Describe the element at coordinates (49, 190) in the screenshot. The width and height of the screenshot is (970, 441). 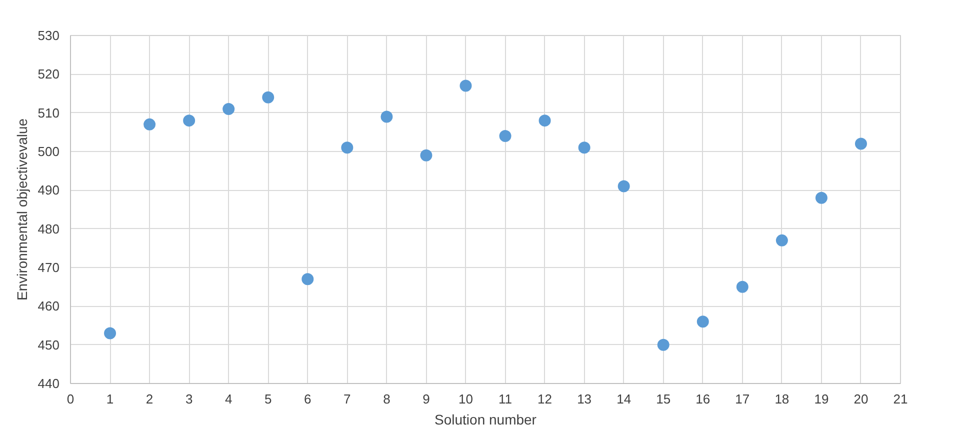
I see `y-tick-label: 490` at that location.